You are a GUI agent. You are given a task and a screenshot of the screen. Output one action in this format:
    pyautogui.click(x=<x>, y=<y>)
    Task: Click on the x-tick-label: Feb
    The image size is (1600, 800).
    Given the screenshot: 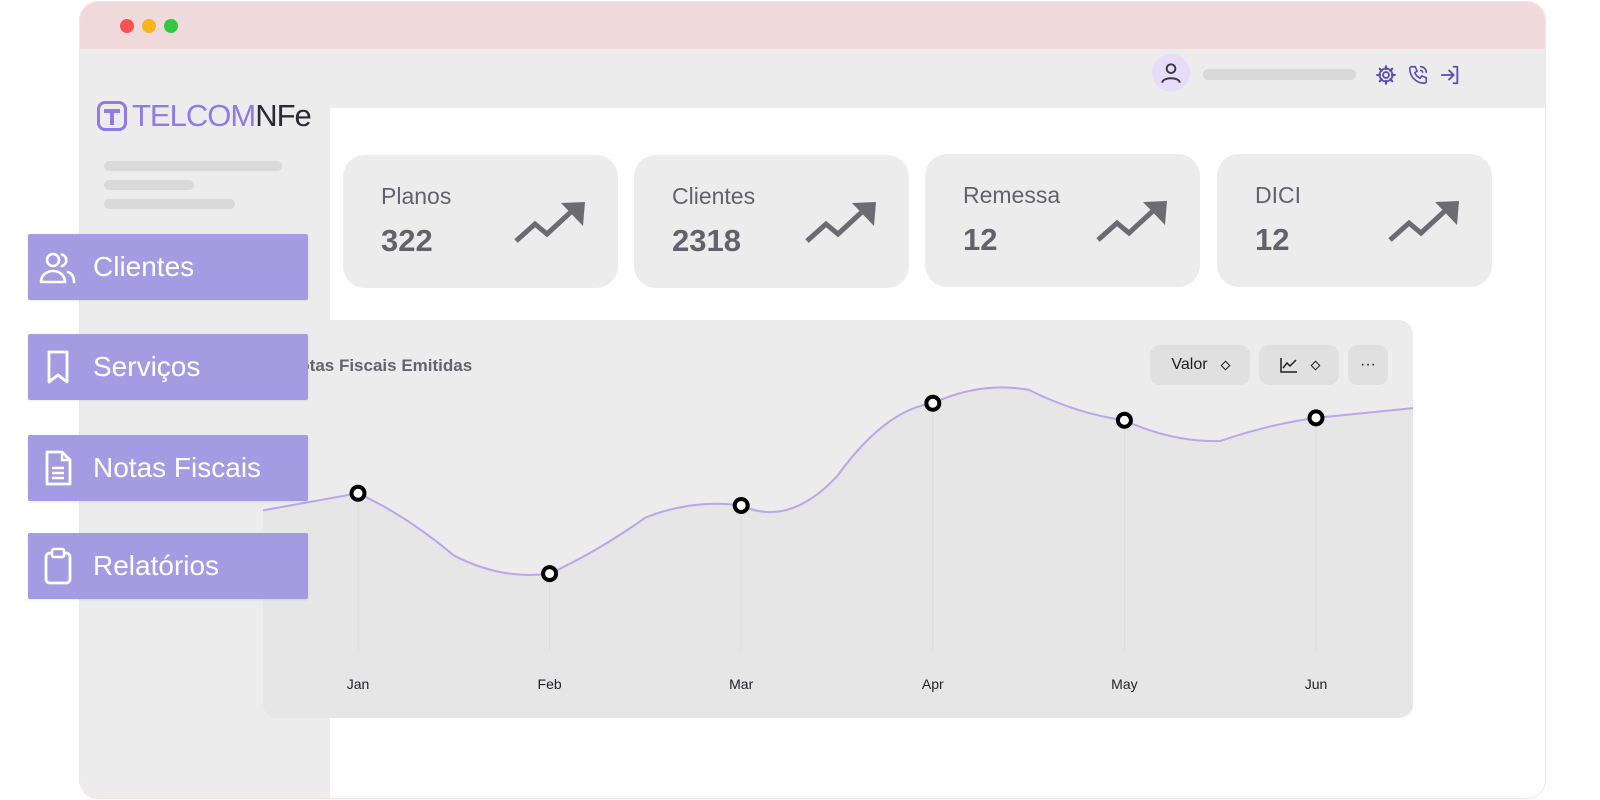 What is the action you would take?
    pyautogui.click(x=550, y=684)
    